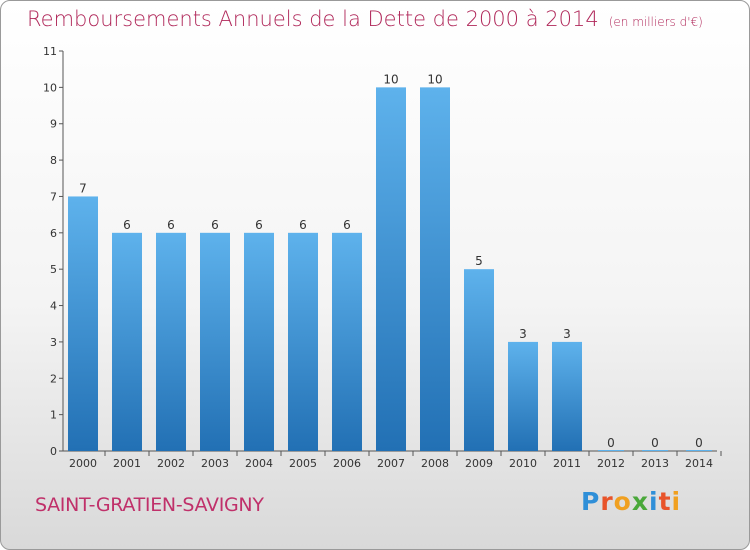 This screenshot has width=750, height=550. I want to click on x-tick-label: 2005, so click(303, 463).